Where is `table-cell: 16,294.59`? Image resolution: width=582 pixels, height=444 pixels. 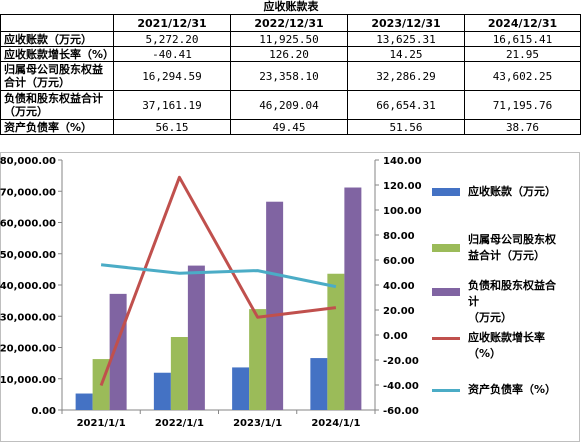 table-cell: 16,294.59 is located at coordinates (172, 76).